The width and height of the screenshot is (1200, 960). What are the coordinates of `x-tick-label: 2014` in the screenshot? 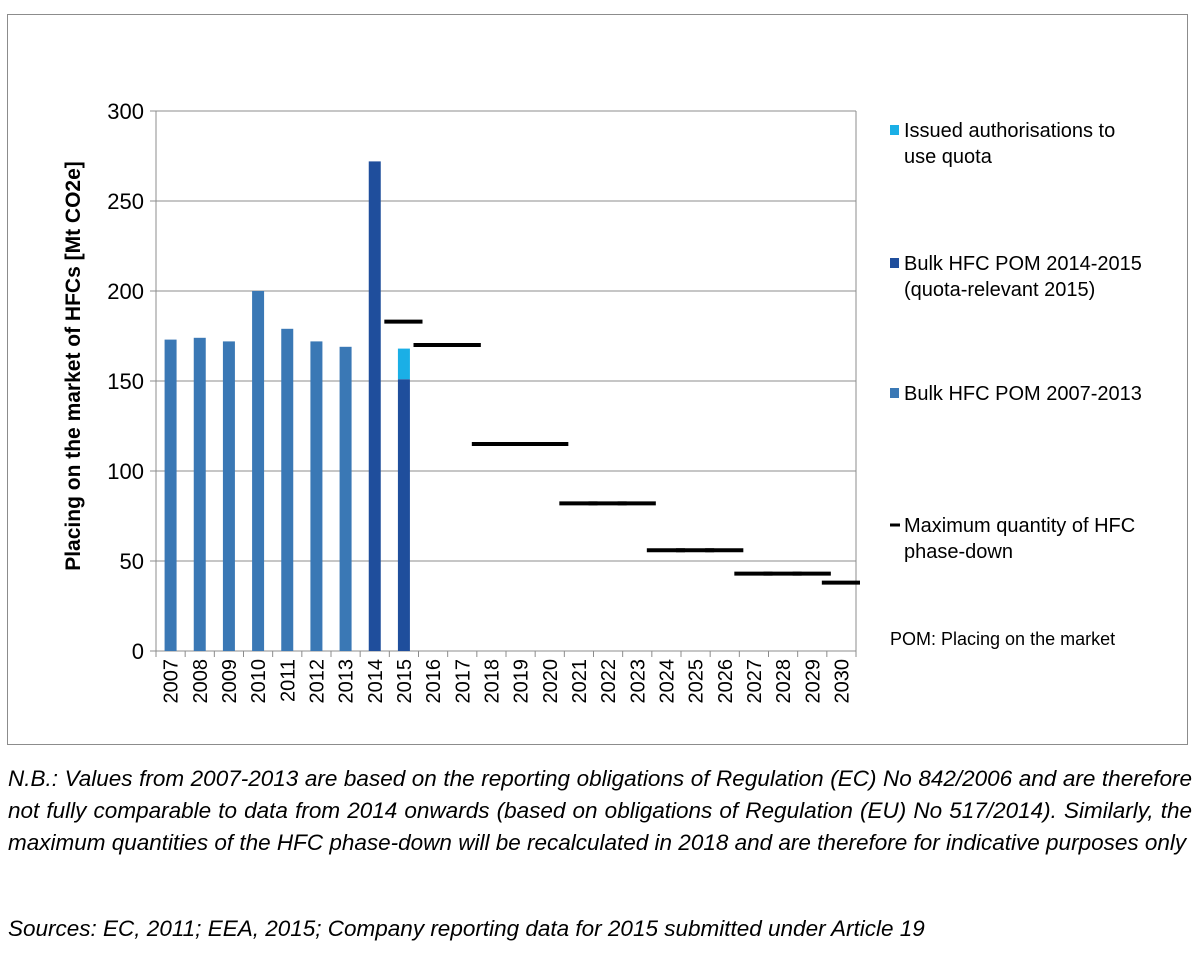 It's located at (376, 681).